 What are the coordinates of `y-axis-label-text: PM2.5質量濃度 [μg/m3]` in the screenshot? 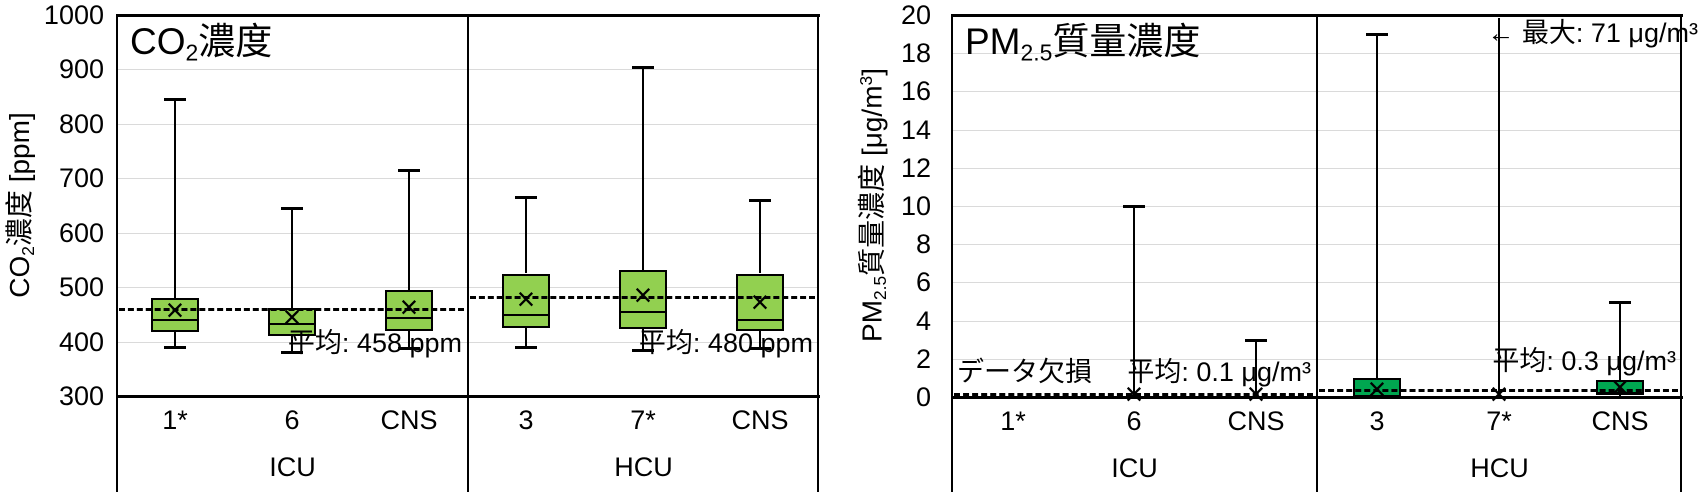 It's located at (873, 205).